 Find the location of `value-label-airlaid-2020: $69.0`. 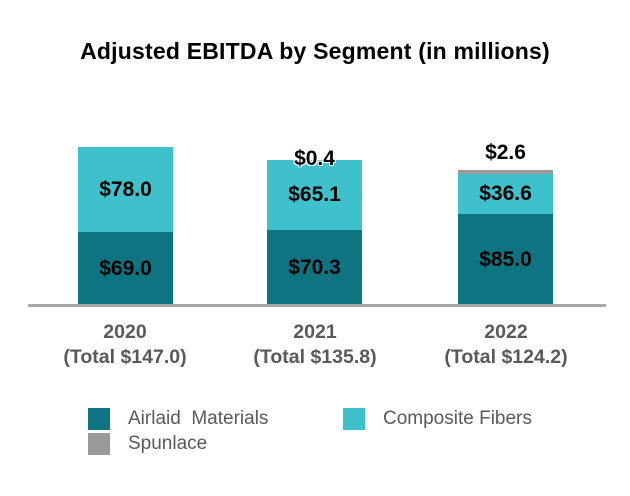

value-label-airlaid-2020: $69.0 is located at coordinates (125, 268).